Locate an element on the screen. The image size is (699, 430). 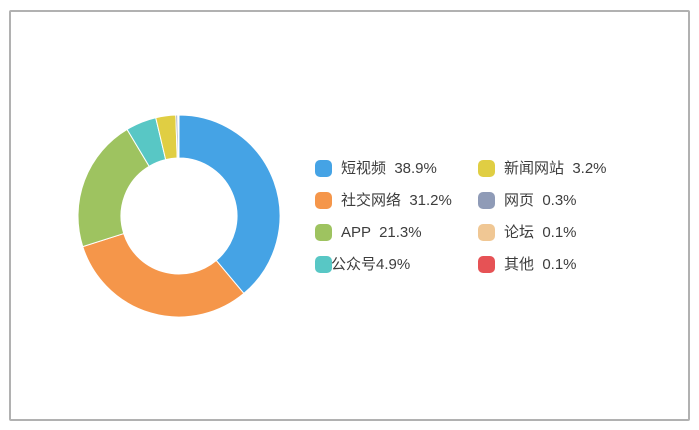
legend-label: 社交网络 31.2% is located at coordinates (396, 200).